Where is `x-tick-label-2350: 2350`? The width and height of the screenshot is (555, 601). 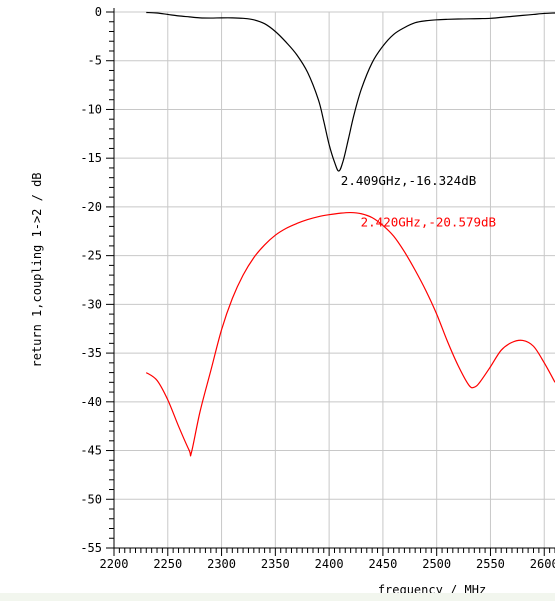
x-tick-label-2350: 2350 is located at coordinates (275, 564).